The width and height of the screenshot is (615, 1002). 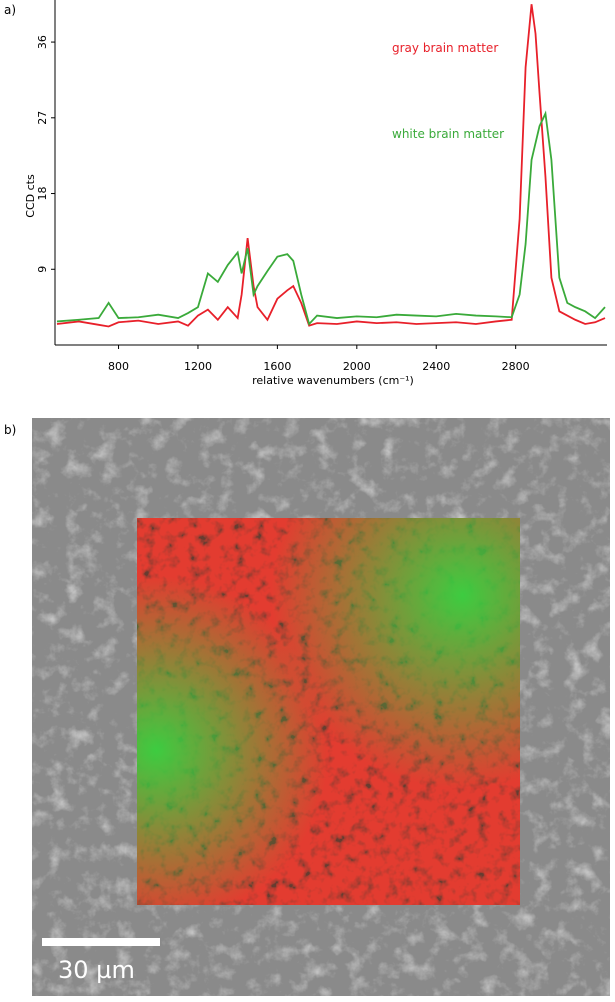 I want to click on scale-label: 30 µm, so click(x=96, y=970).